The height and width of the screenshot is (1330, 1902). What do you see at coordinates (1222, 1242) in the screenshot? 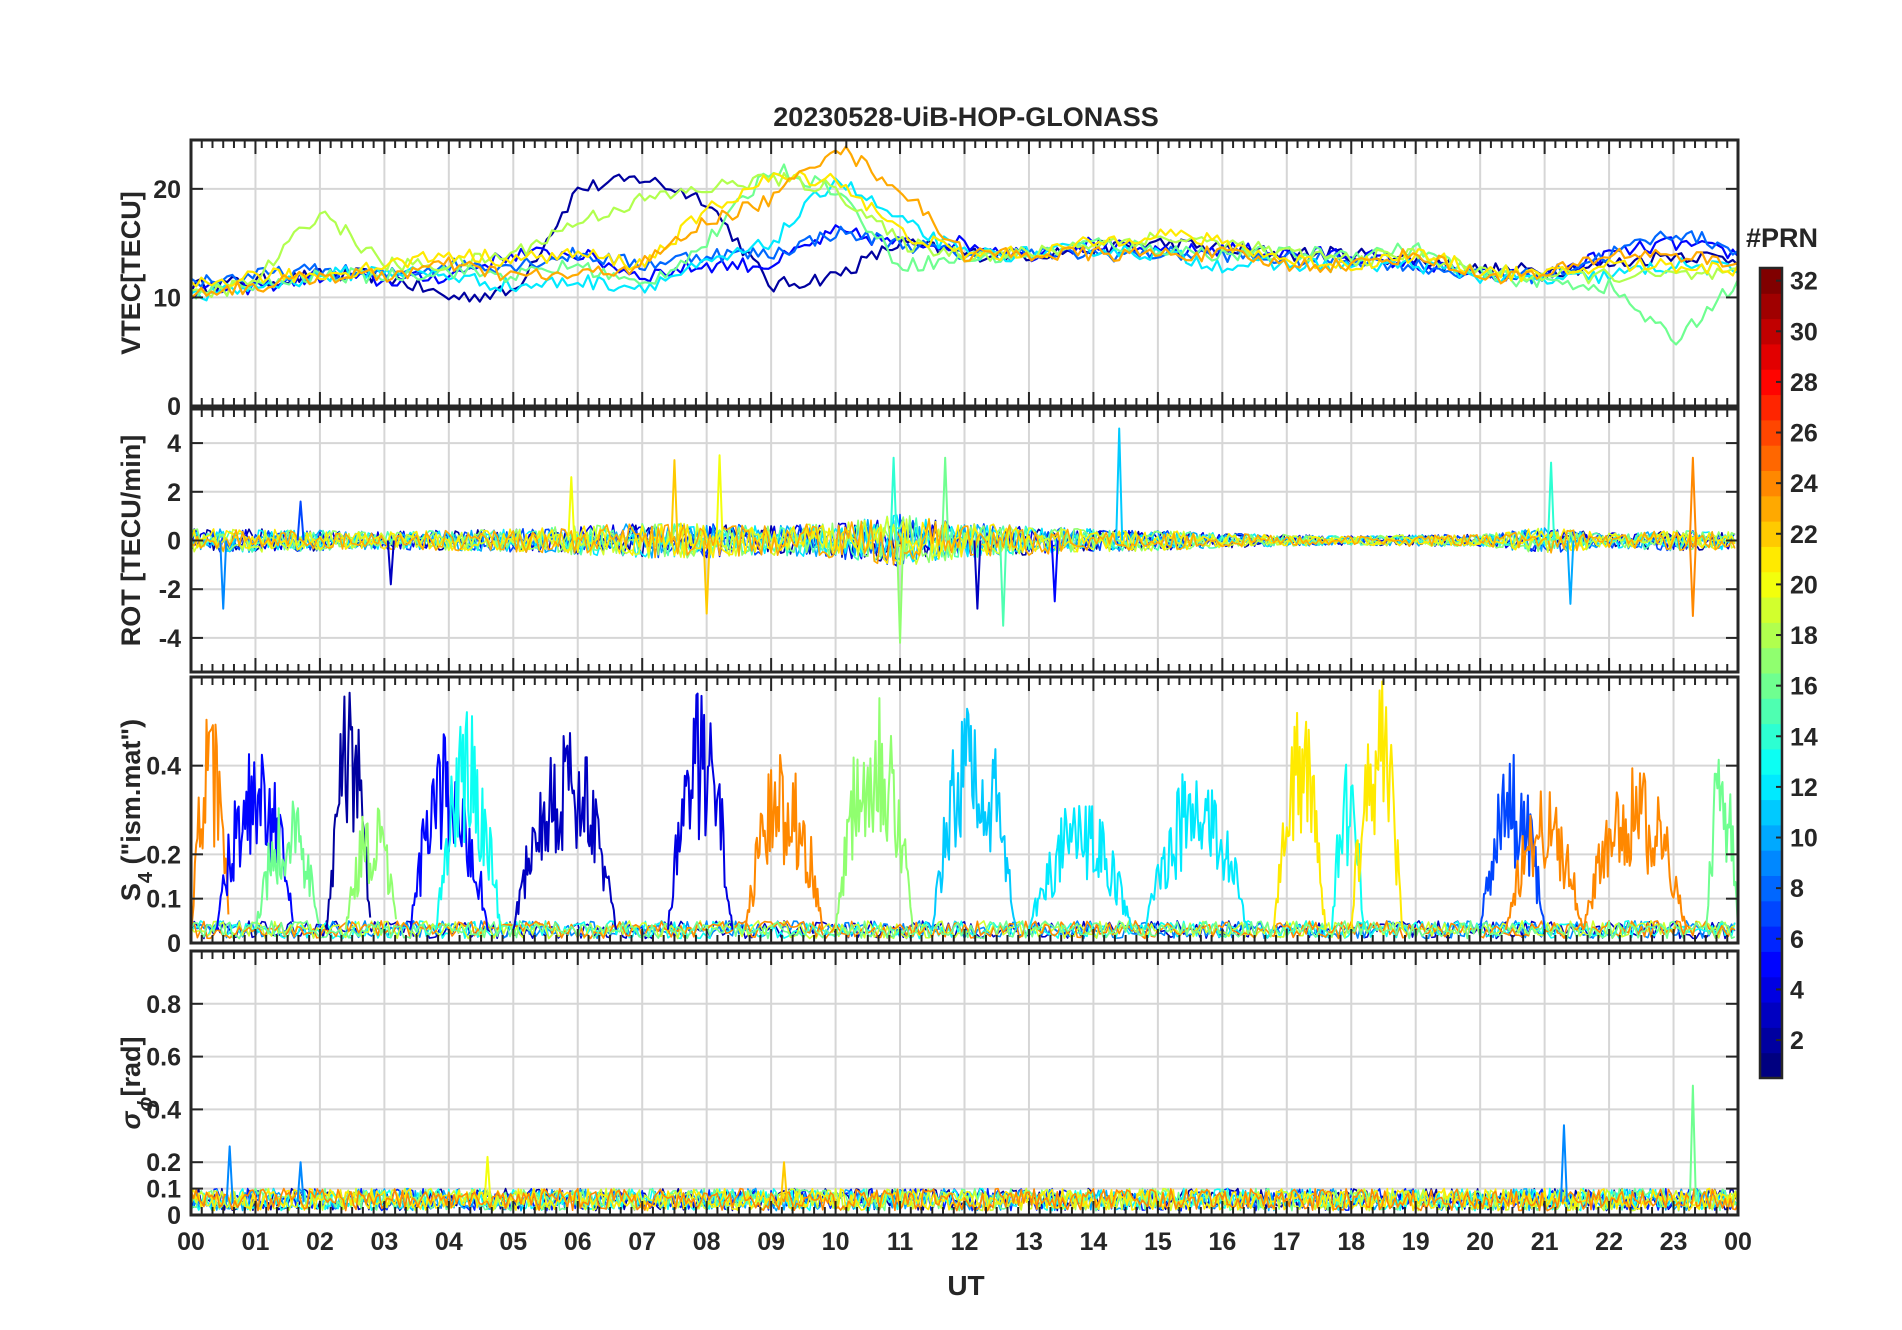
I see `x-tick-label: 16` at bounding box center [1222, 1242].